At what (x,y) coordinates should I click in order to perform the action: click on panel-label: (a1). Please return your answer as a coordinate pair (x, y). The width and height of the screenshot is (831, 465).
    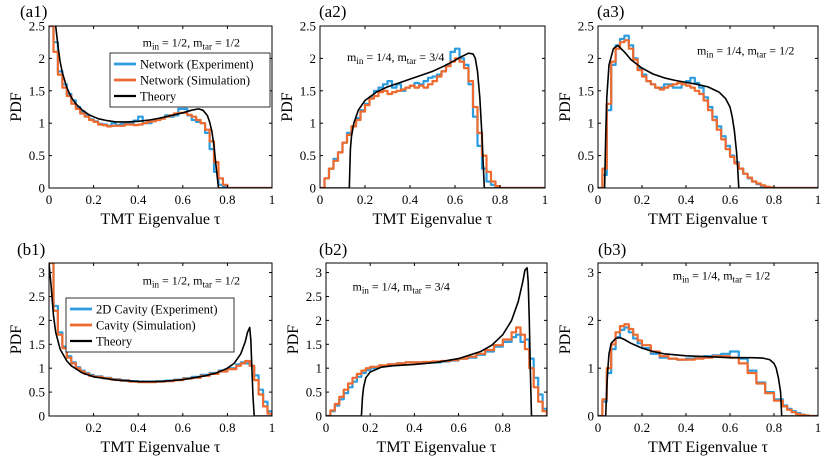
    Looking at the image, I should click on (33, 11).